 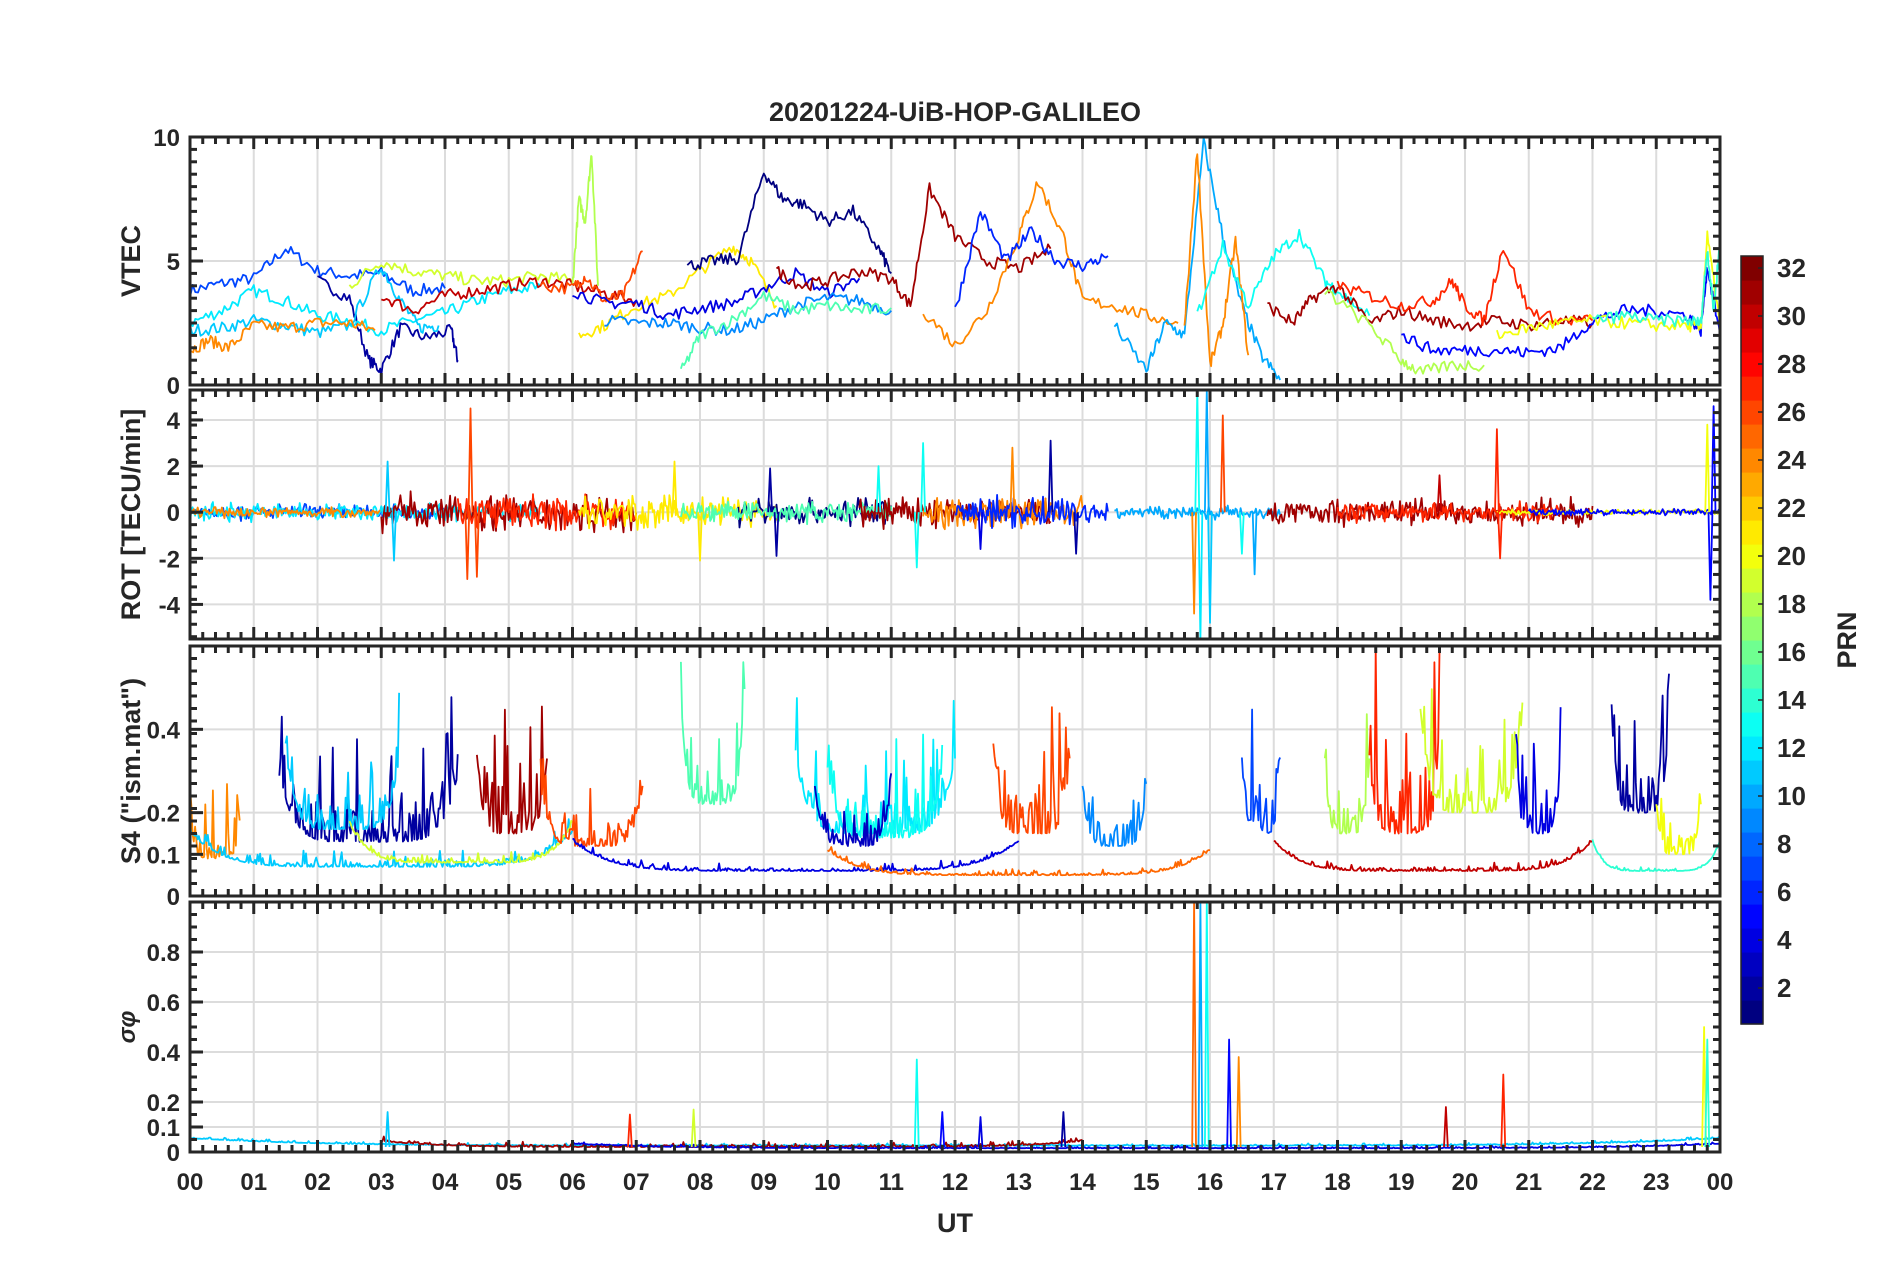 What do you see at coordinates (1592, 1182) in the screenshot?
I see `x-tick-label: 22` at bounding box center [1592, 1182].